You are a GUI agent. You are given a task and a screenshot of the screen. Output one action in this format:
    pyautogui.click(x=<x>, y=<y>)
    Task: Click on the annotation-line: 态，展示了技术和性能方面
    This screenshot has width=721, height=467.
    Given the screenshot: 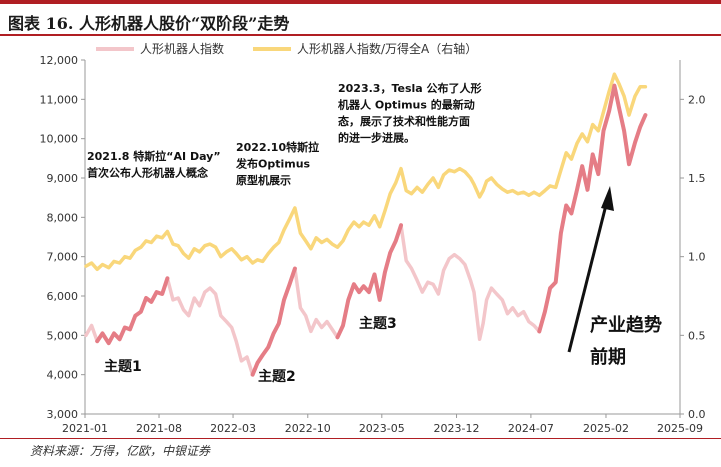 What is the action you would take?
    pyautogui.click(x=404, y=121)
    